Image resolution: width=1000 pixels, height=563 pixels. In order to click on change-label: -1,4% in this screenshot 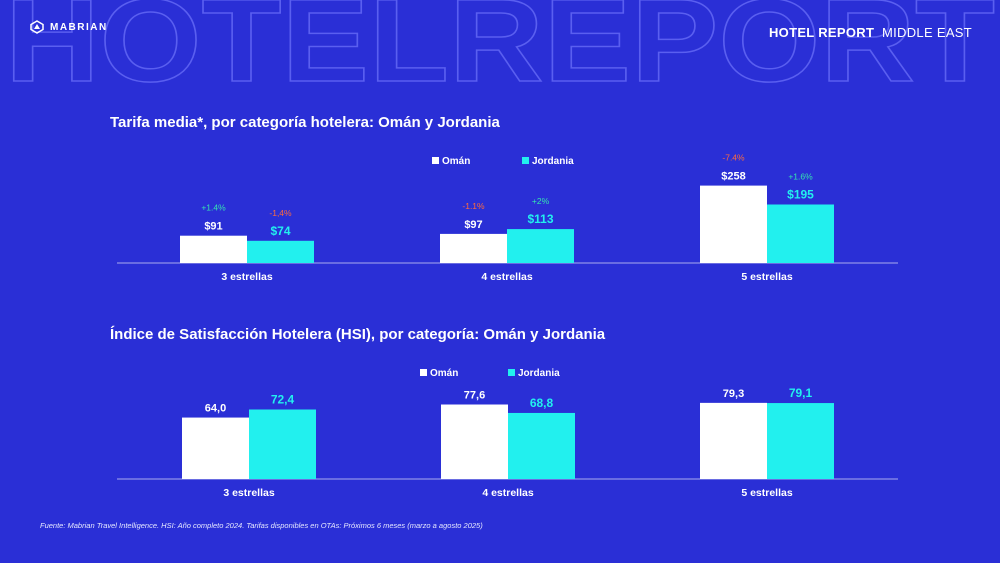, I will do `click(280, 213)`.